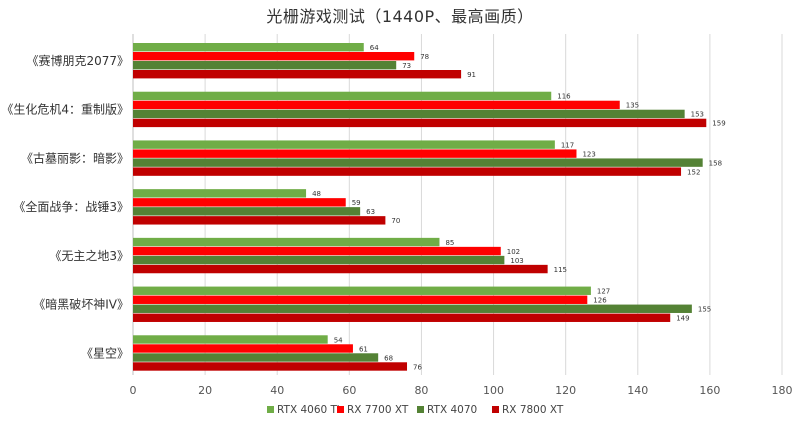 The image size is (800, 424). Describe the element at coordinates (424, 57) in the screenshot. I see `data-label: 78` at that location.